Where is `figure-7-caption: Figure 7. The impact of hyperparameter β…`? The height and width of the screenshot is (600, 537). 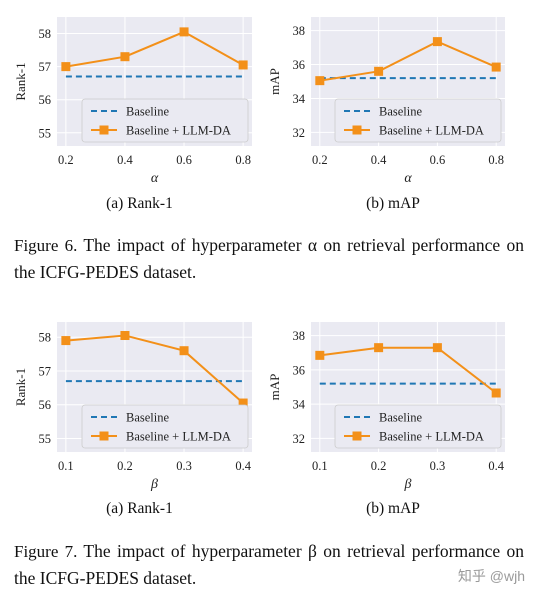
figure-7-caption: Figure 7. The impact of hyperparameter β… is located at coordinates (269, 564).